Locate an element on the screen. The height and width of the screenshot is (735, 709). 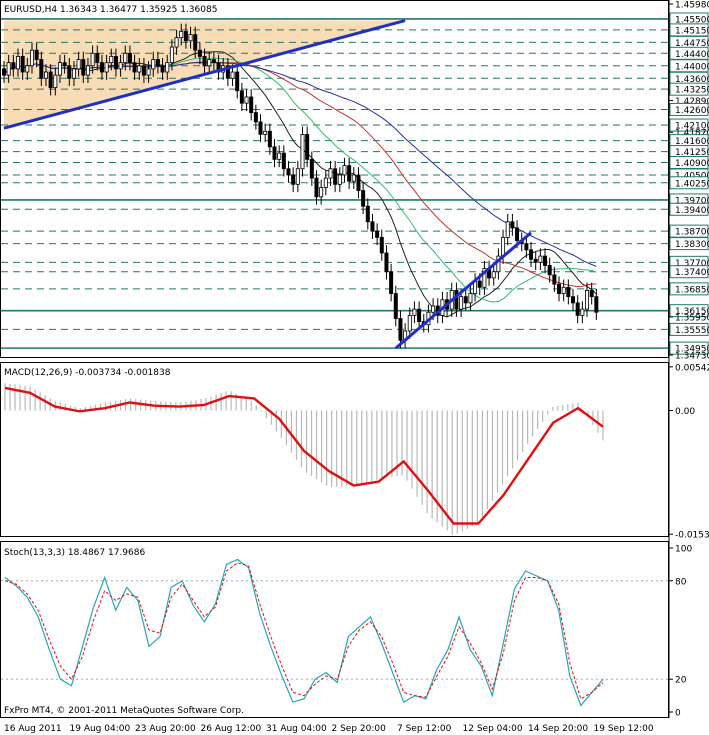
stoch-tick-label: 80 is located at coordinates (681, 582).